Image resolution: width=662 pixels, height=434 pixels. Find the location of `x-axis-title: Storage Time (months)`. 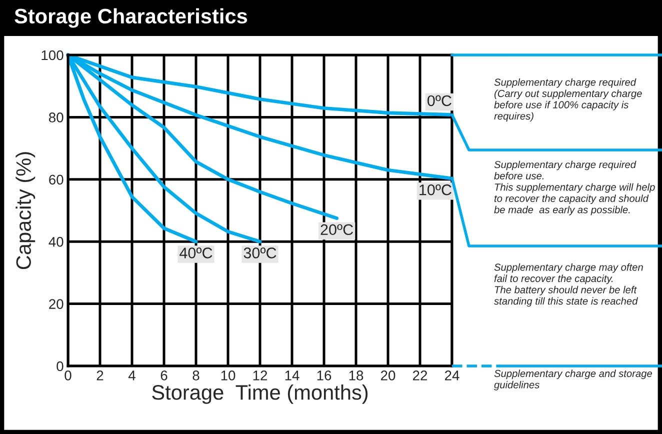

x-axis-title: Storage Time (months) is located at coordinates (260, 394).